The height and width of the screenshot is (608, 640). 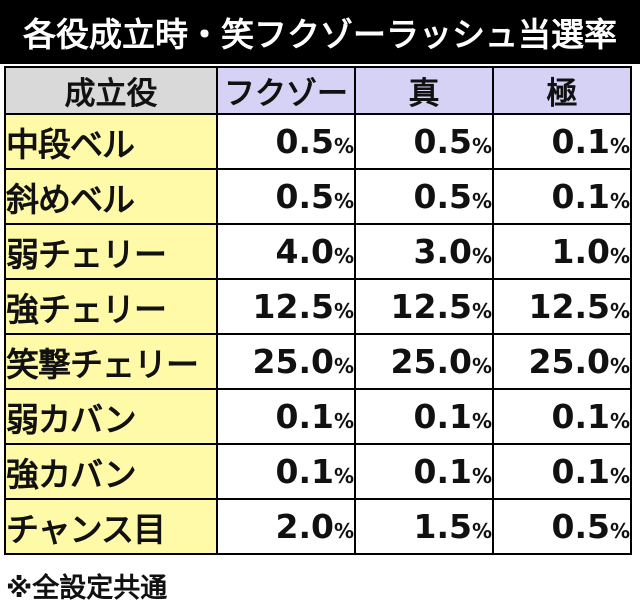 I want to click on role-cell: 強カバン, so click(x=111, y=471).